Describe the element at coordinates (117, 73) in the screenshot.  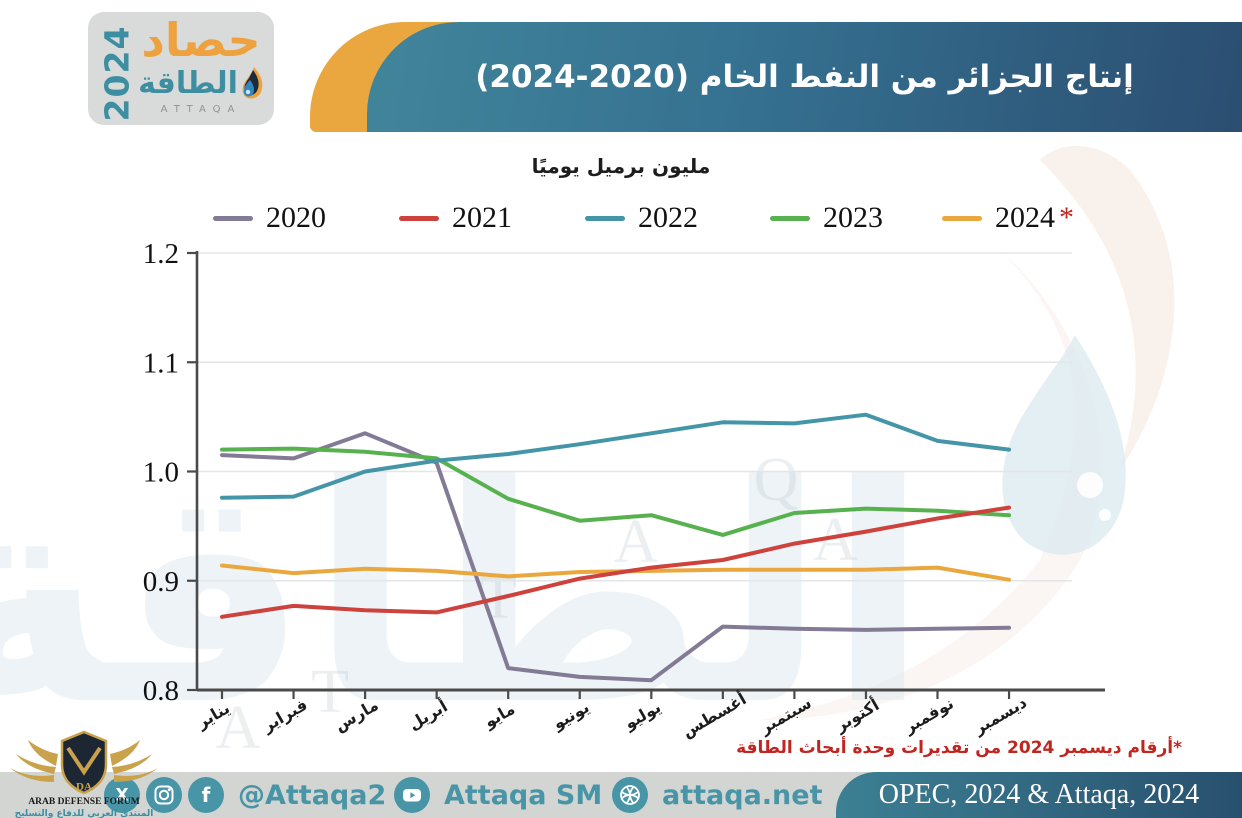
I see `logo-year: 2024` at that location.